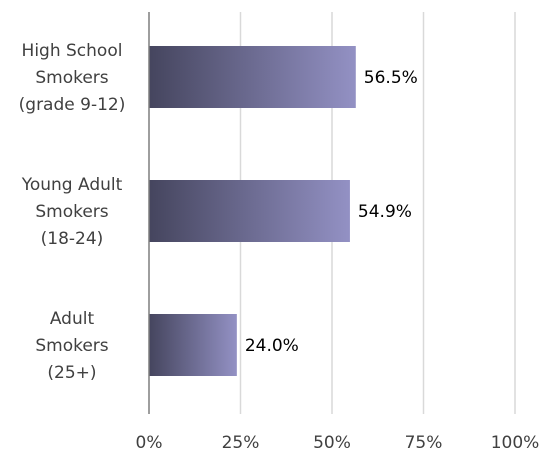 This screenshot has width=554, height=456. Describe the element at coordinates (424, 443) in the screenshot. I see `x-tick-label: 75%` at that location.